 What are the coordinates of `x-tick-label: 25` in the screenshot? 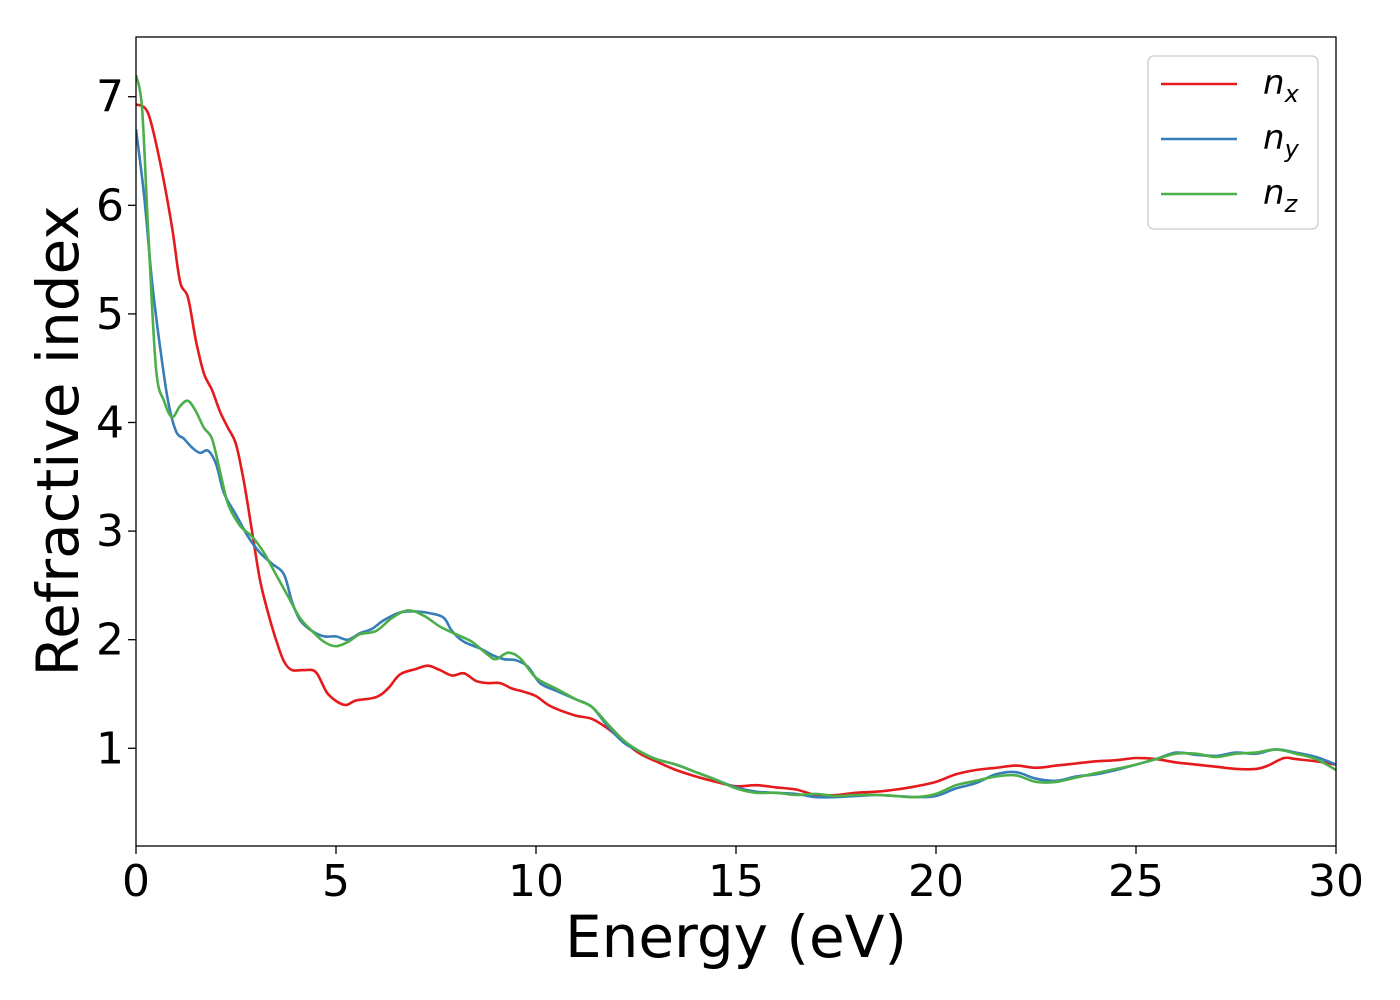 It's located at (1136, 881).